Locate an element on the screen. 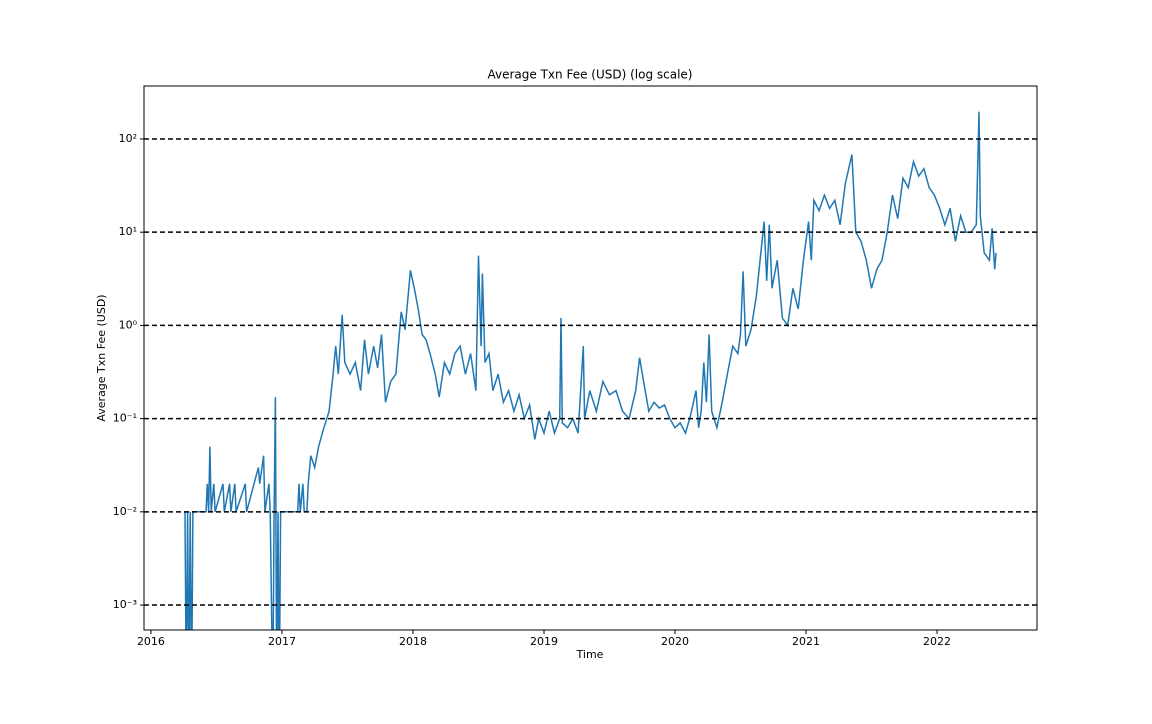 The width and height of the screenshot is (1152, 724). y-tick-label: 10⁻¹ is located at coordinates (125, 418).